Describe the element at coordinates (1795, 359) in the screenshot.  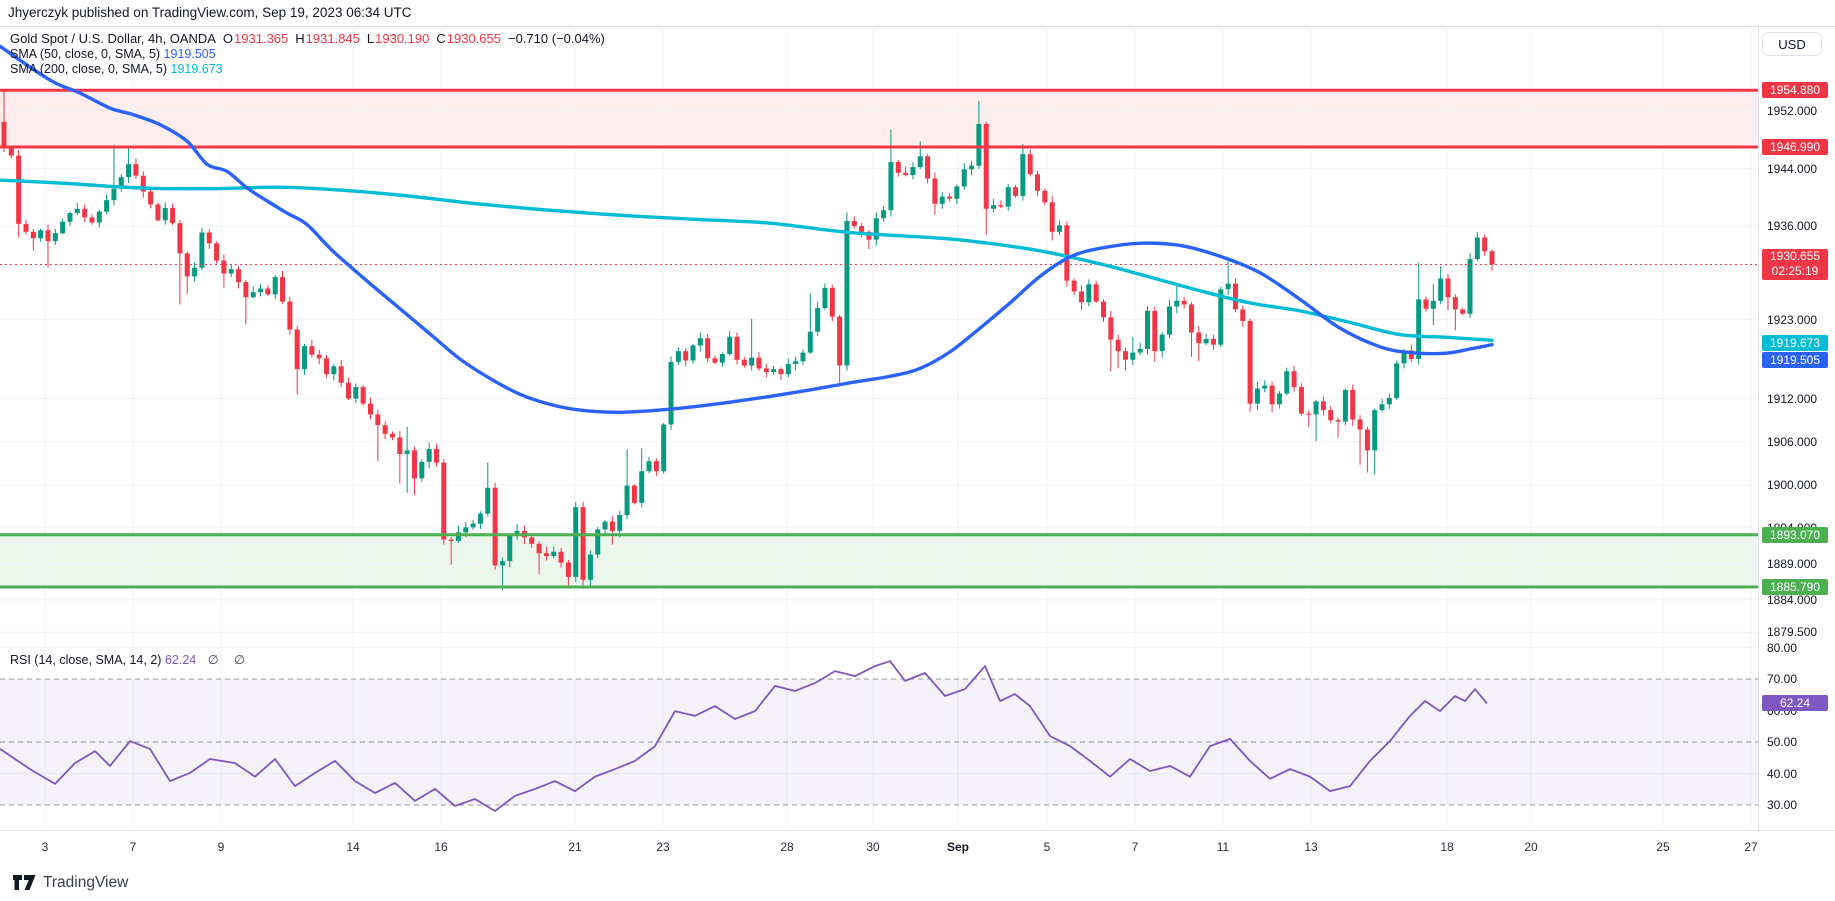
I see `price-level-badge: 1919.505` at that location.